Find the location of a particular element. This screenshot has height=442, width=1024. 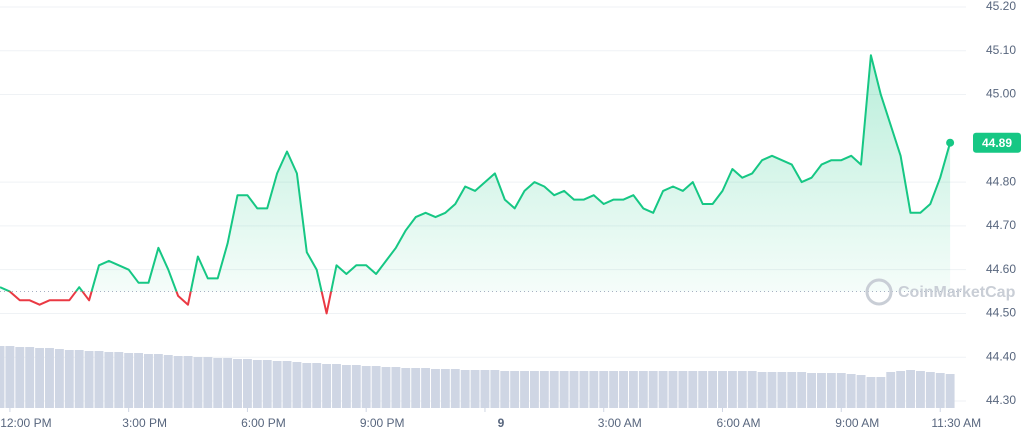

y-tick-label: 44.50 is located at coordinates (1001, 313).